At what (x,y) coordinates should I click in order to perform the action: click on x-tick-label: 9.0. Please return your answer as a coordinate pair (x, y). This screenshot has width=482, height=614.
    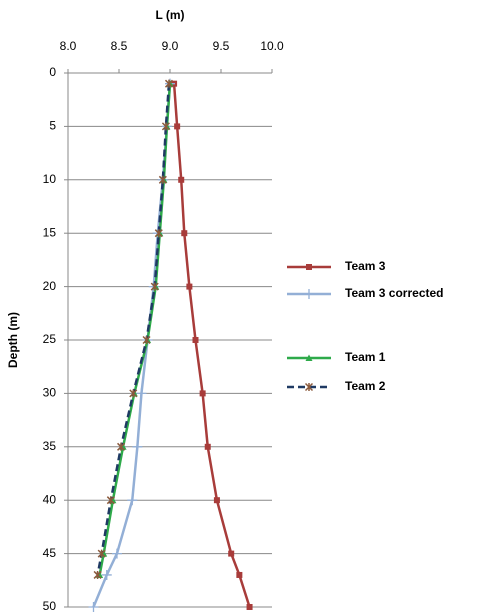
    Looking at the image, I should click on (170, 46).